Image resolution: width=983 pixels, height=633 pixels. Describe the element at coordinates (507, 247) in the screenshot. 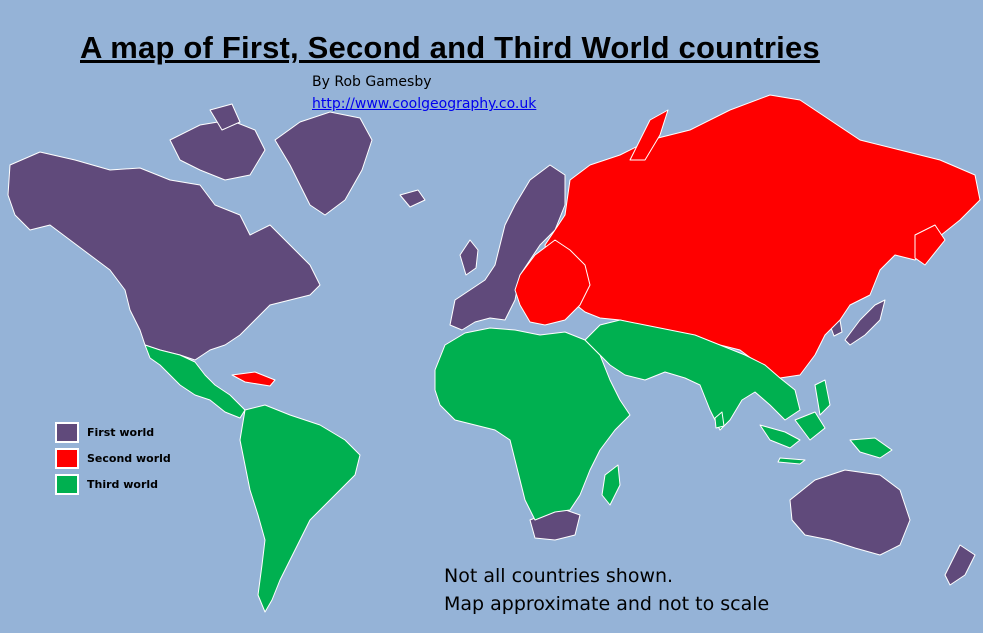

I see `region-western-europe` at that location.